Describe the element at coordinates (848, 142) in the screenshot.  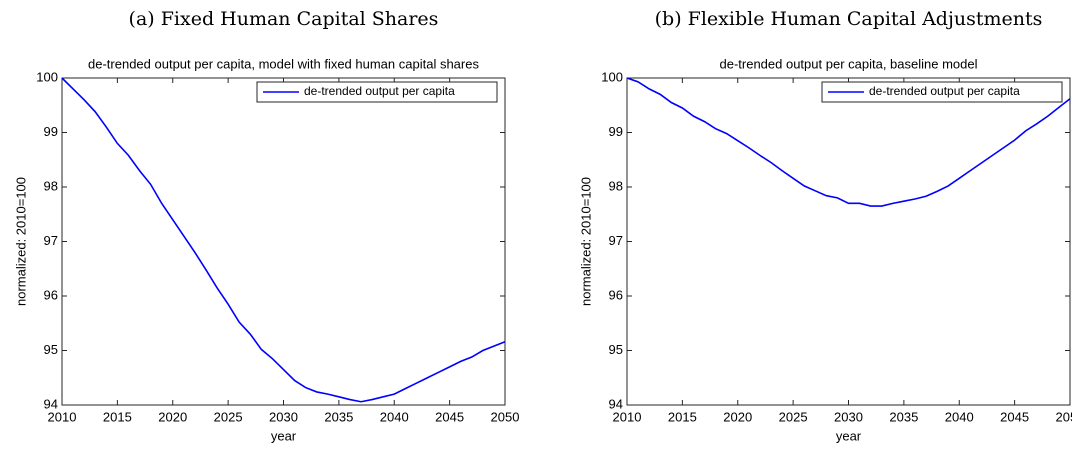
I see `data-line` at that location.